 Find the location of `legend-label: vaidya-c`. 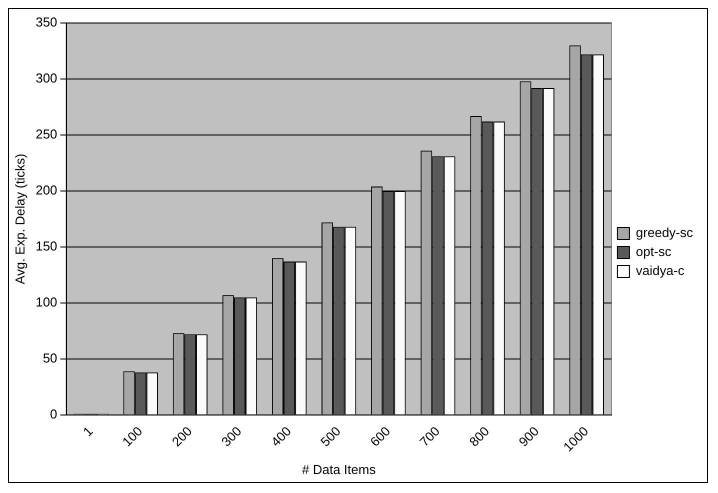

legend-label: vaidya-c is located at coordinates (660, 270).